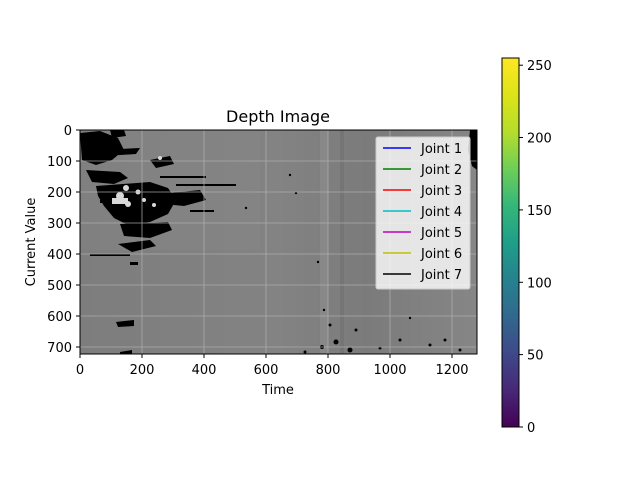 The height and width of the screenshot is (480, 640). Describe the element at coordinates (59, 348) in the screenshot. I see `y-tick-label: 700` at that location.